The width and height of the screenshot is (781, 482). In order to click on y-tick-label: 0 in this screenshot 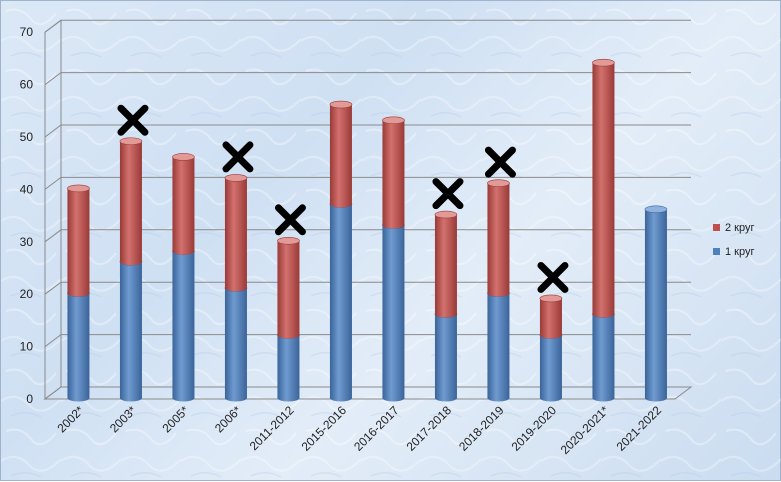, I will do `click(29, 399)`.